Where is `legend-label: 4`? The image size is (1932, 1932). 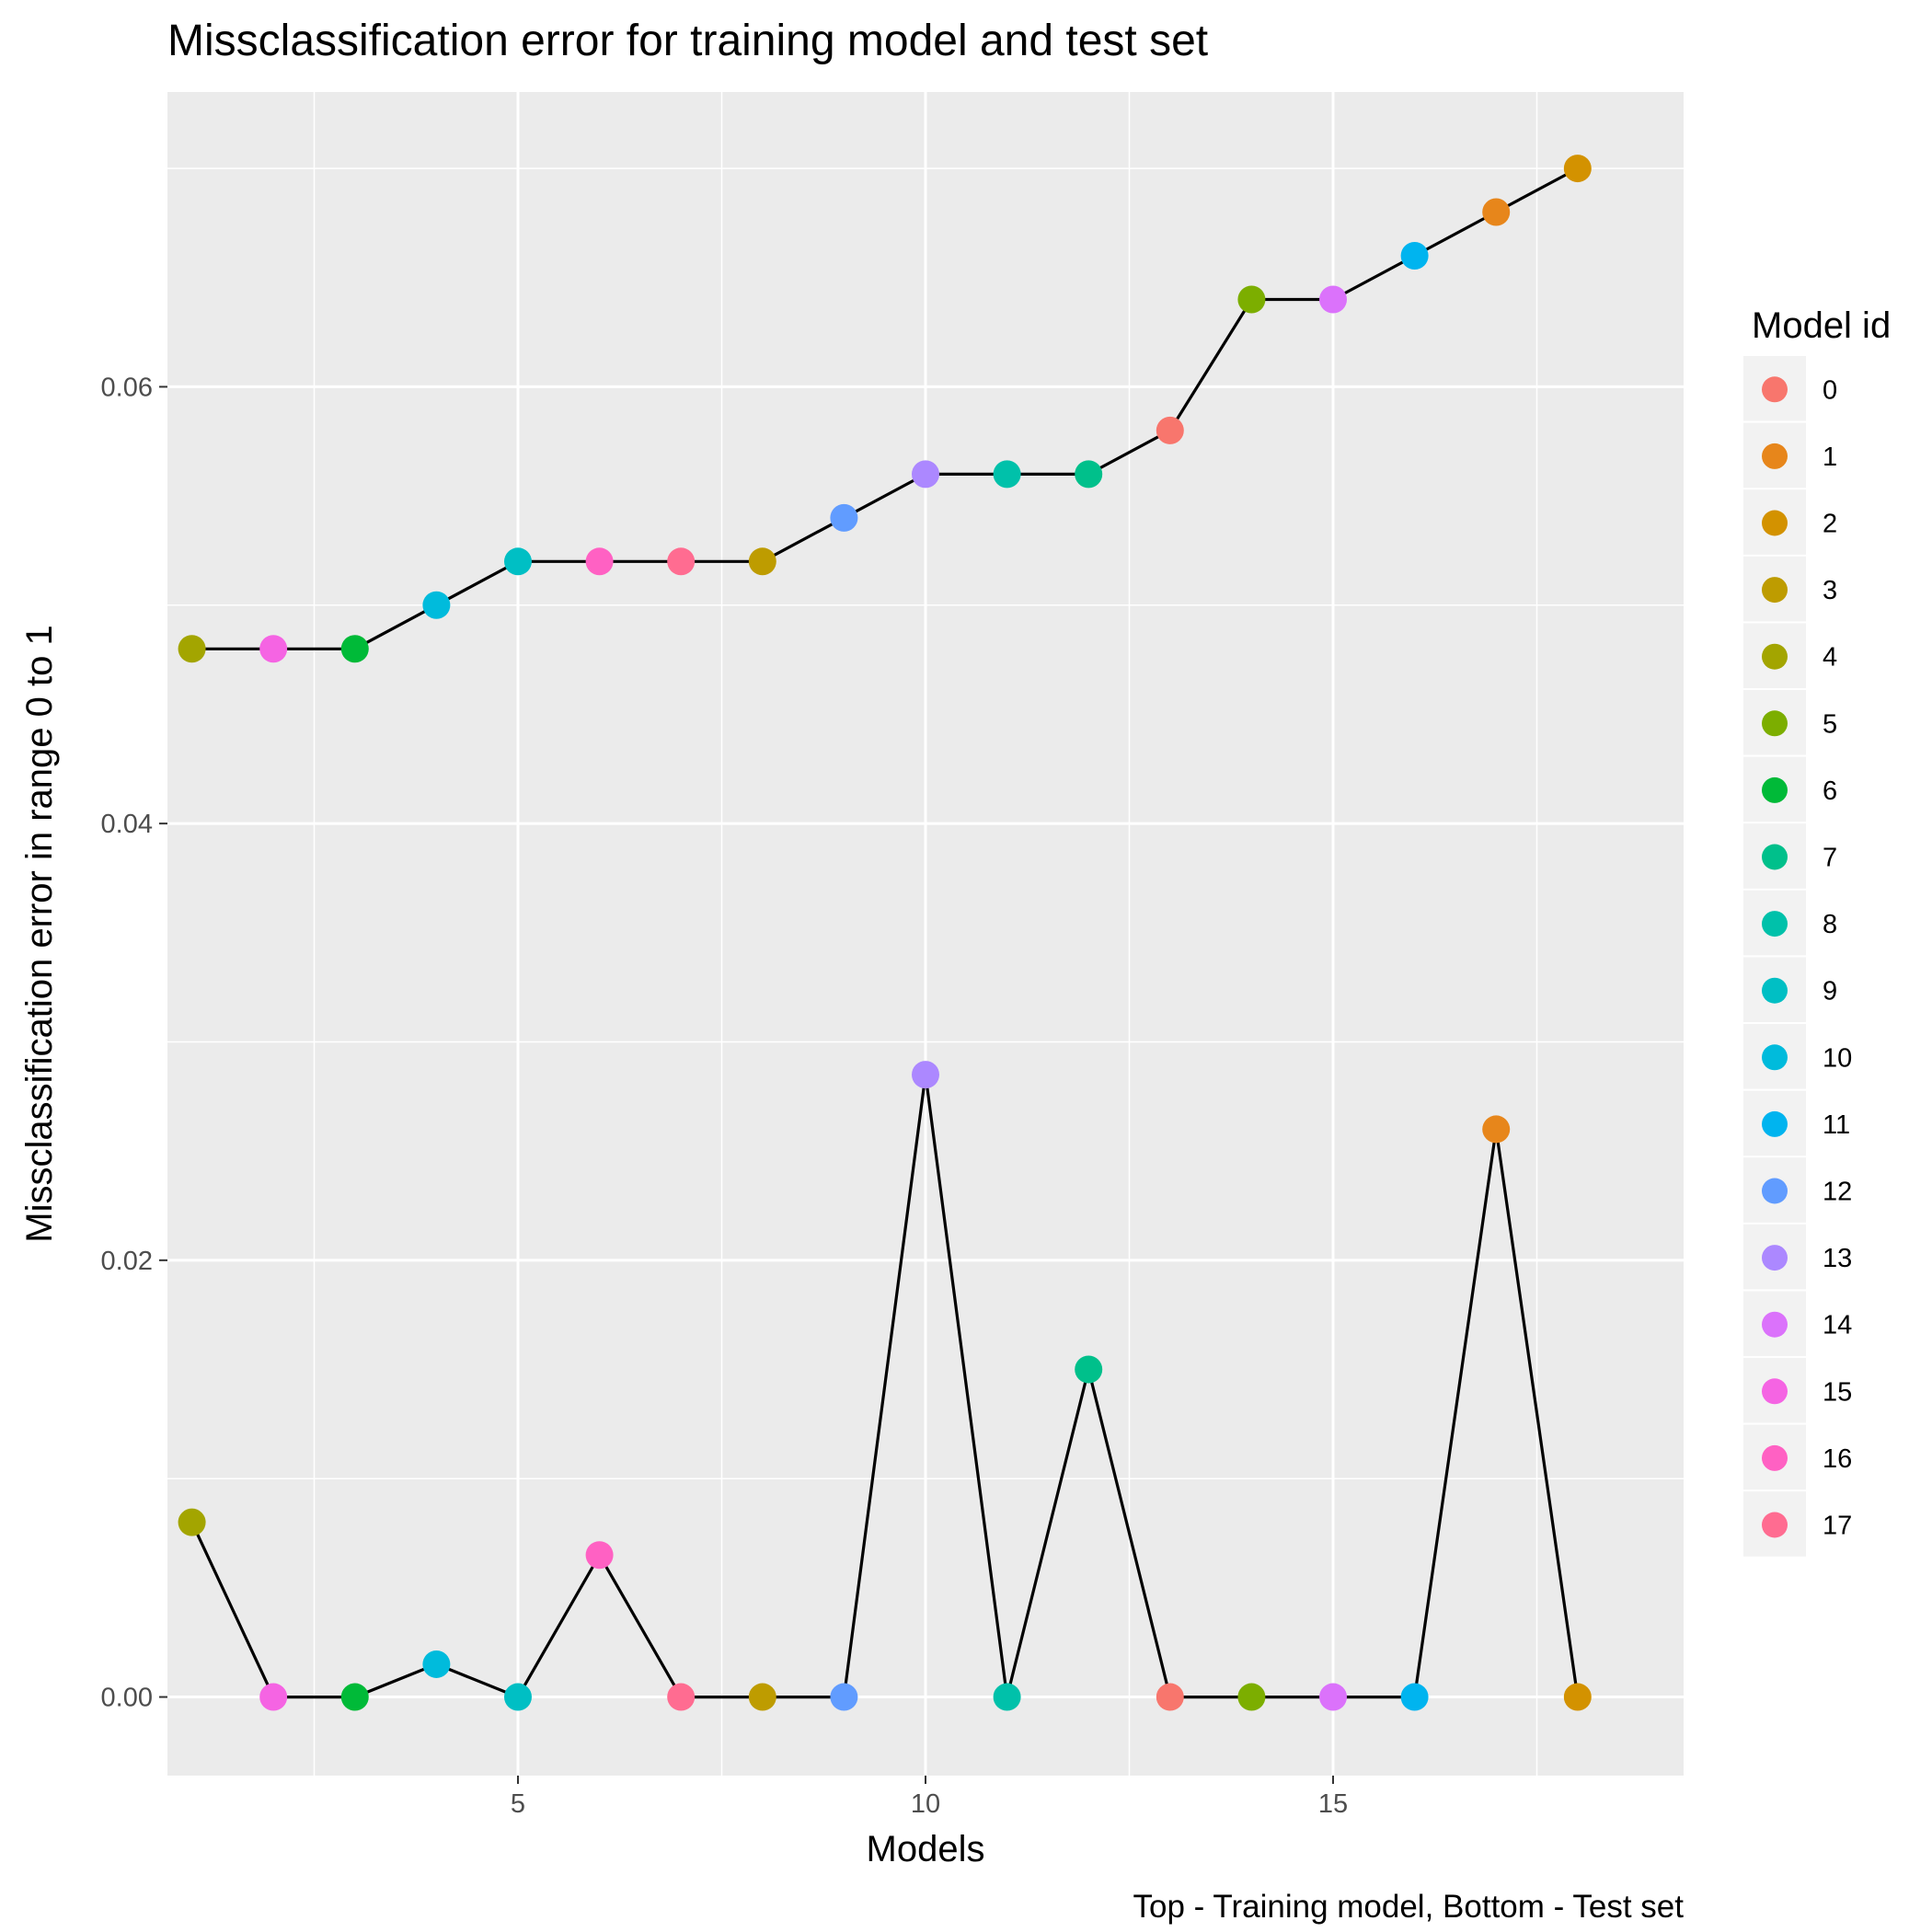 legend-label: 4 is located at coordinates (1830, 658).